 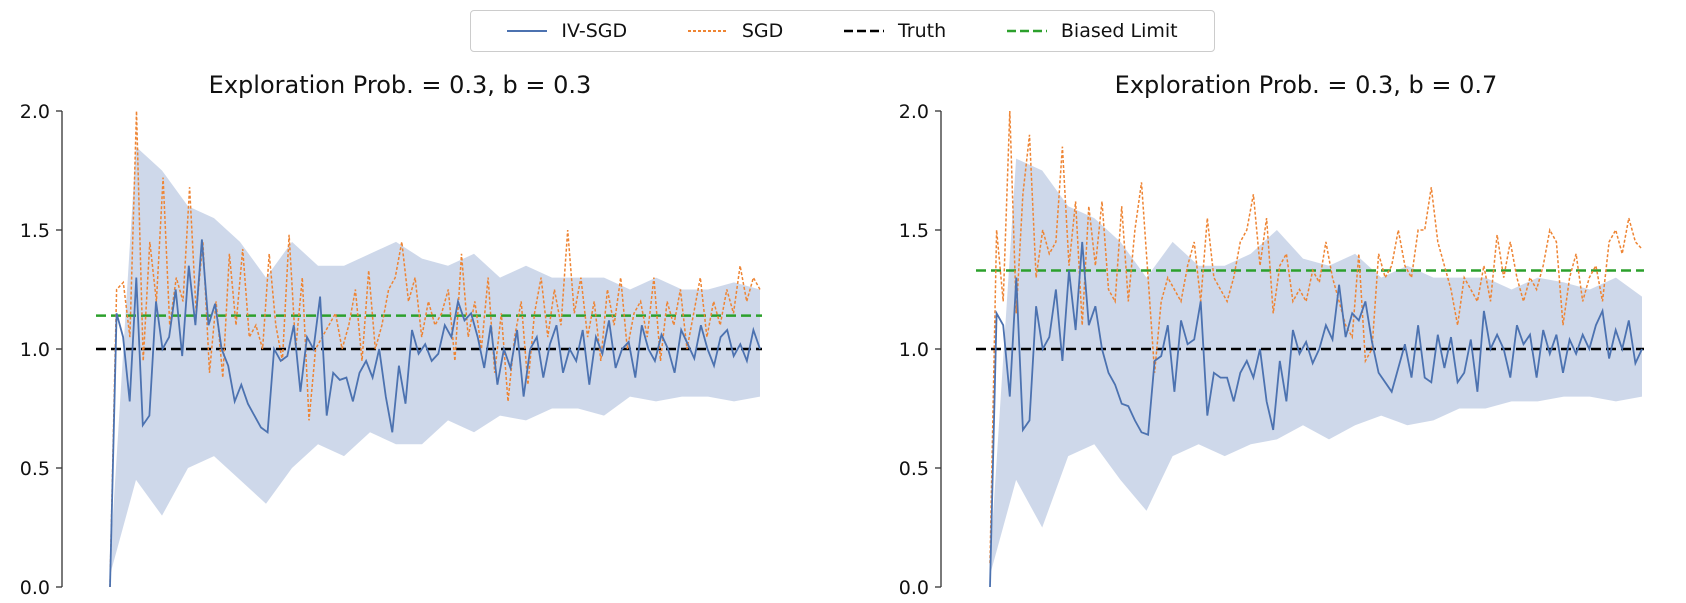 What do you see at coordinates (863, 31) in the screenshot?
I see `legend-swatch-truth` at bounding box center [863, 31].